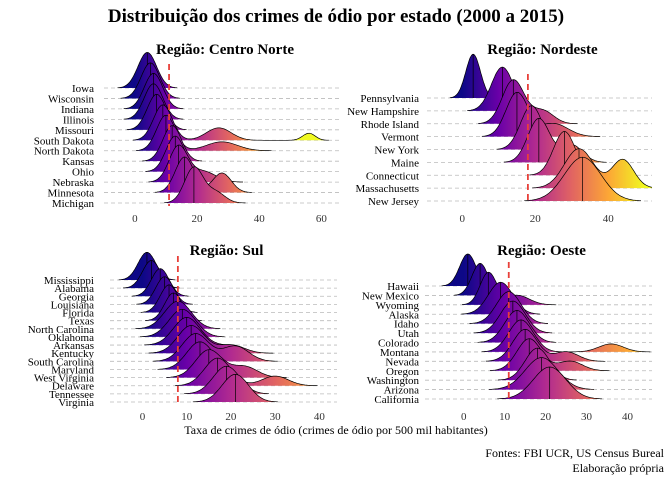 This screenshot has width=672, height=480. I want to click on state-label: Utah, so click(409, 334).